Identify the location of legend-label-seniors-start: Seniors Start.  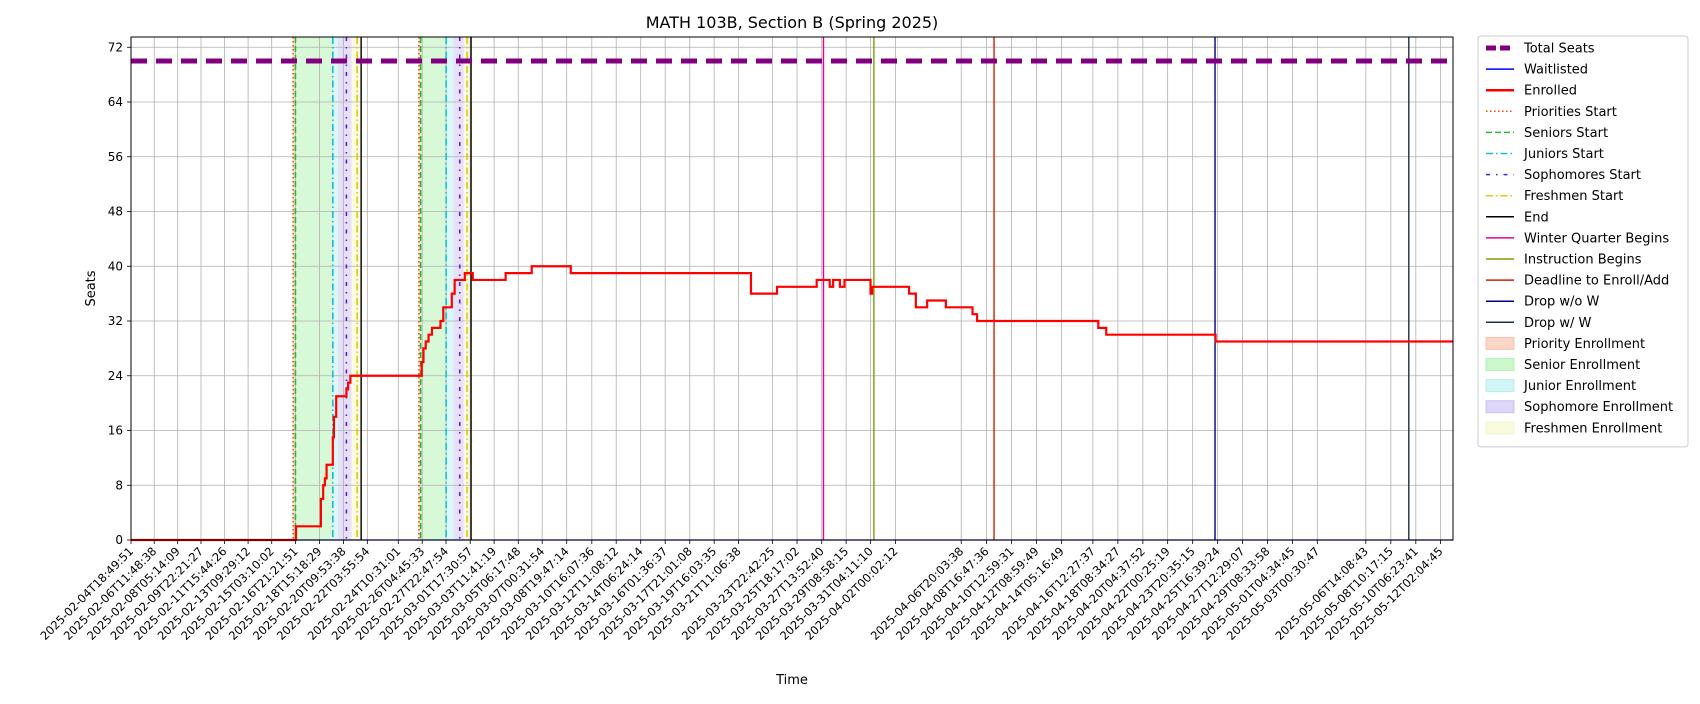
(1566, 133).